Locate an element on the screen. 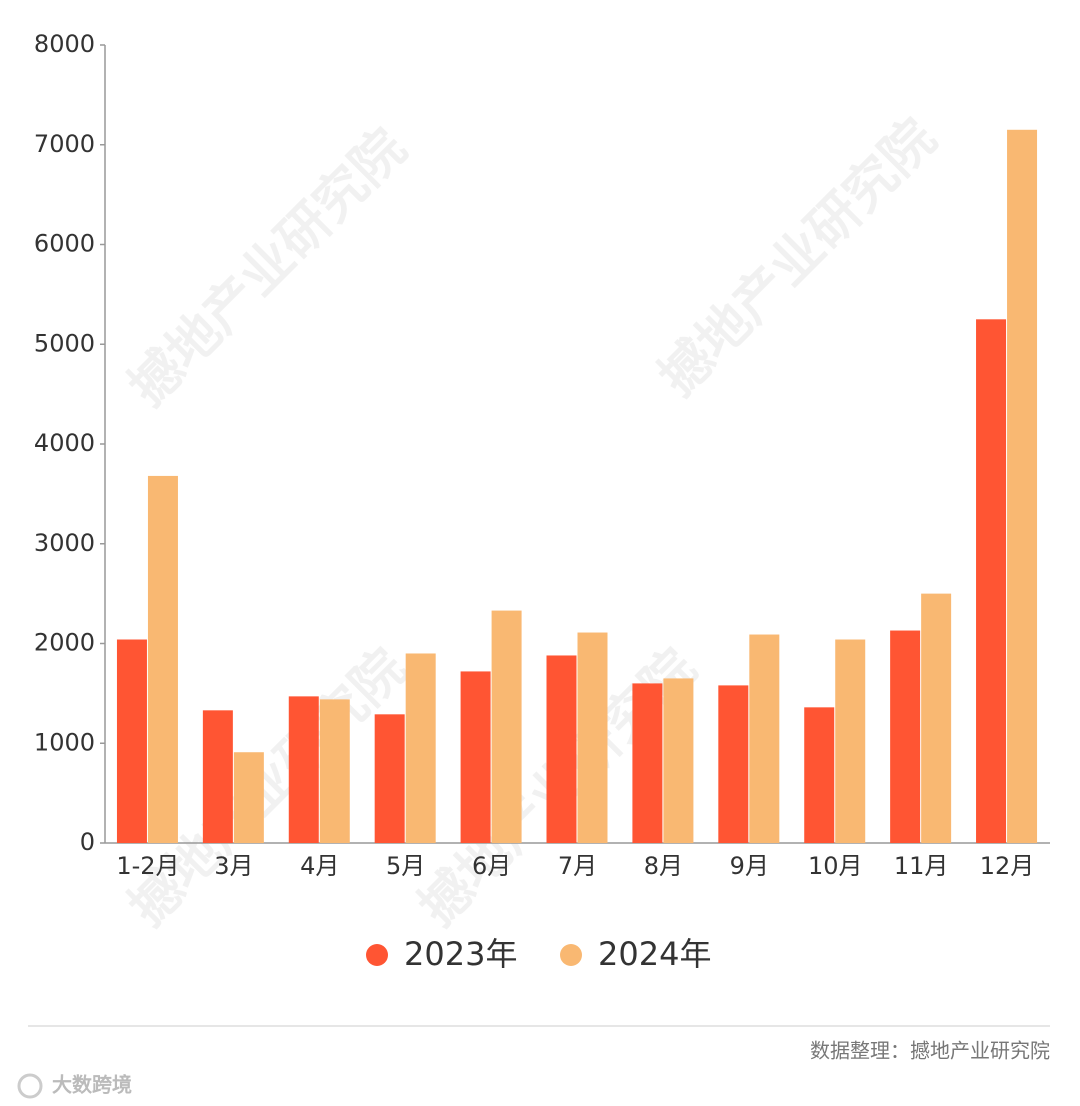  x-tick-label: 7月 is located at coordinates (577, 866).